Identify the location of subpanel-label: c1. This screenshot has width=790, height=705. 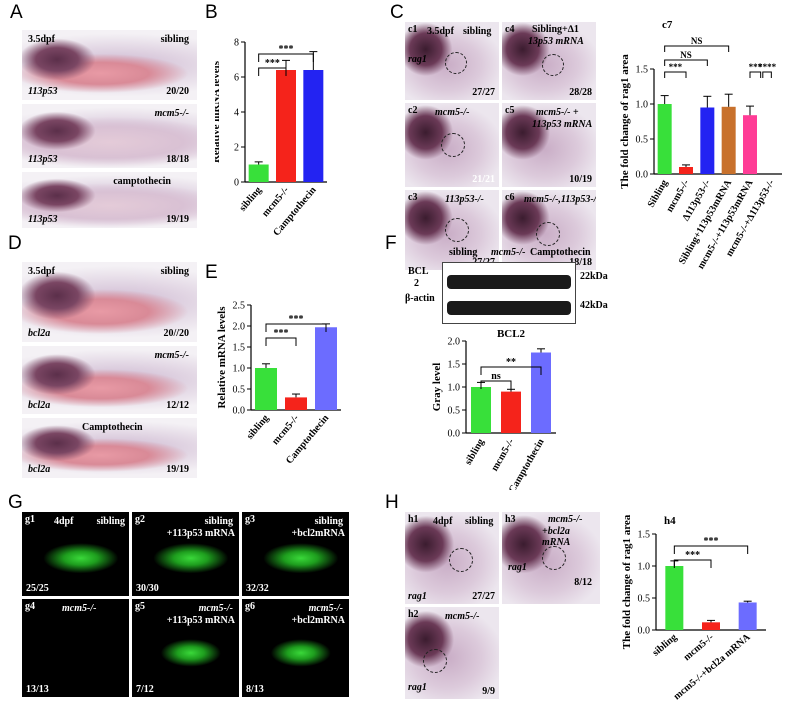
(413, 29).